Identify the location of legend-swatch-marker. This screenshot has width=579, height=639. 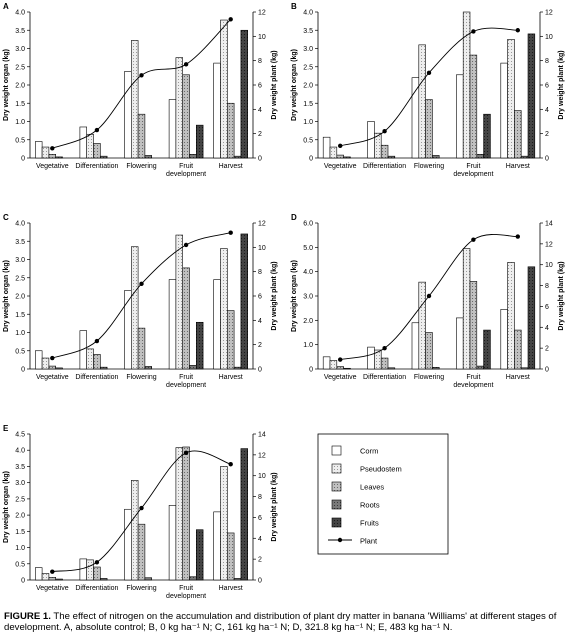
(340, 540).